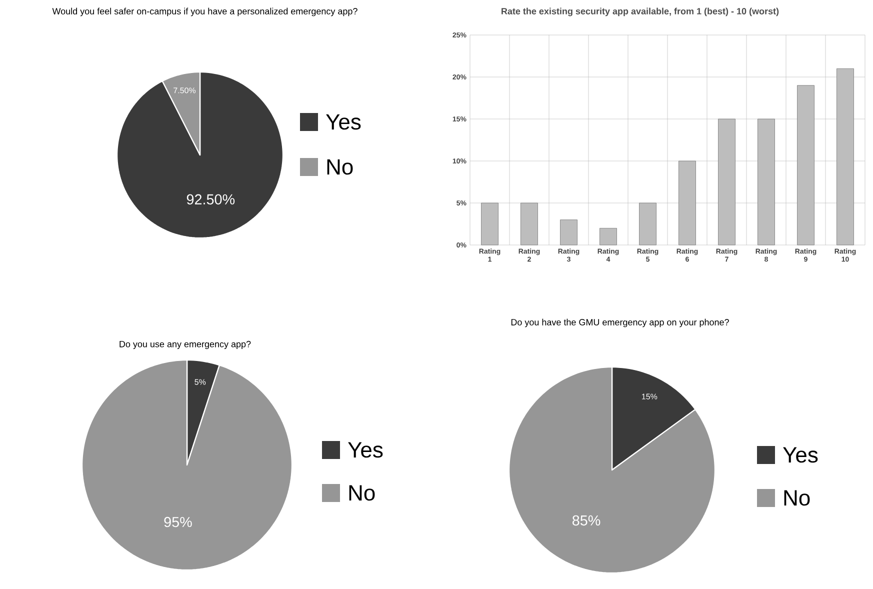  Describe the element at coordinates (205, 12) in the screenshot. I see `chart-title: Would you feel safer on-campus if you have a personalized emergency app?` at that location.